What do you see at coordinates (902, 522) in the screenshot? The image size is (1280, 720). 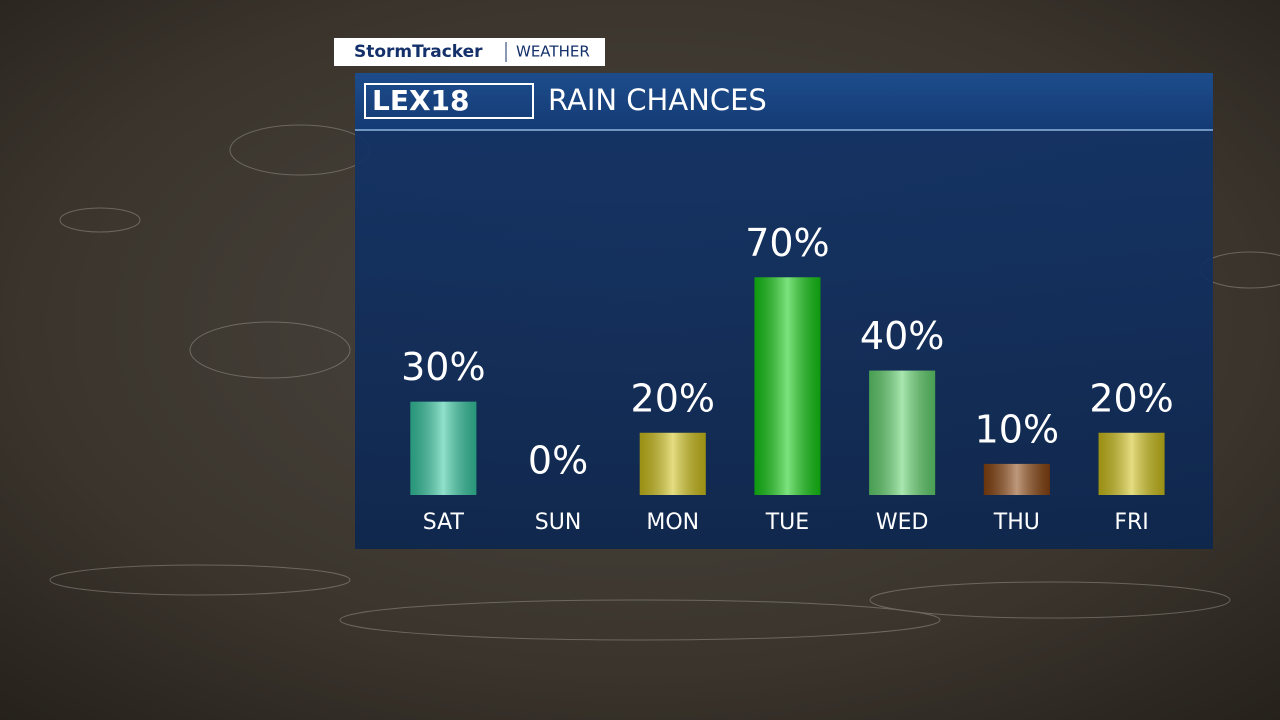 I see `x-tick-label: WED` at bounding box center [902, 522].